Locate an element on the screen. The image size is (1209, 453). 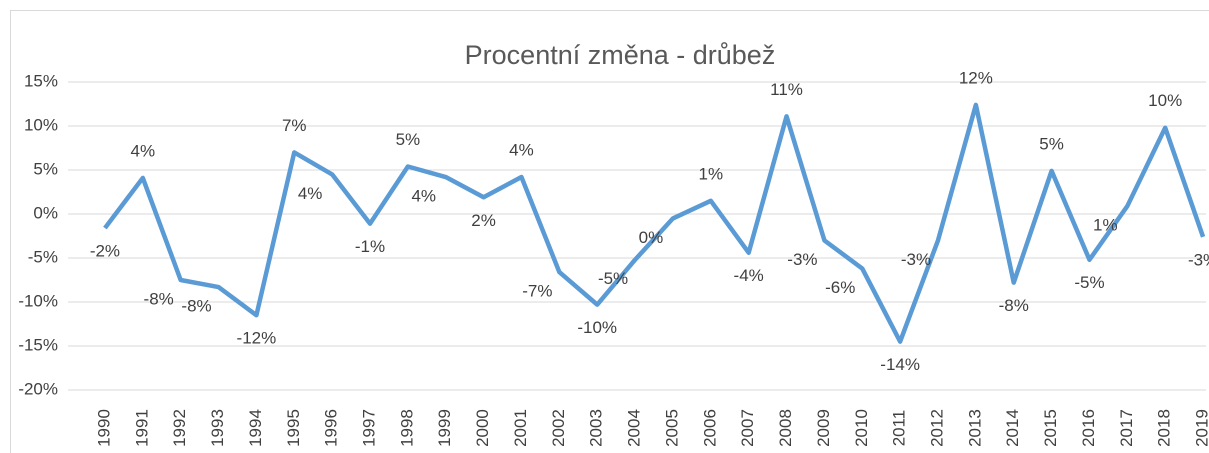
x-tick-label: 2003 is located at coordinates (596, 428).